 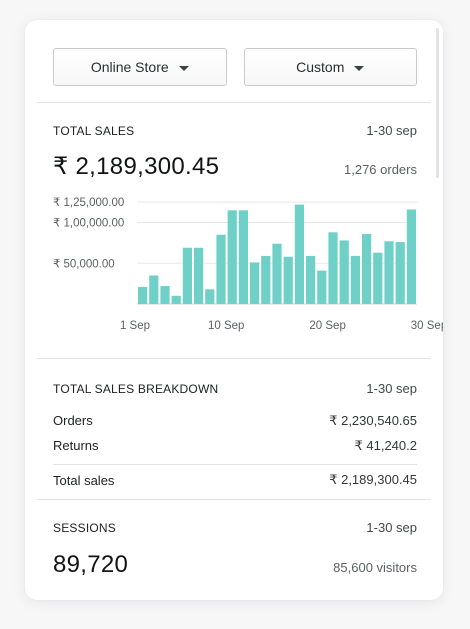 What do you see at coordinates (235, 549) in the screenshot?
I see `sessions-section: SESSIONS 1-30 sep 89,720 85,600 visitors` at bounding box center [235, 549].